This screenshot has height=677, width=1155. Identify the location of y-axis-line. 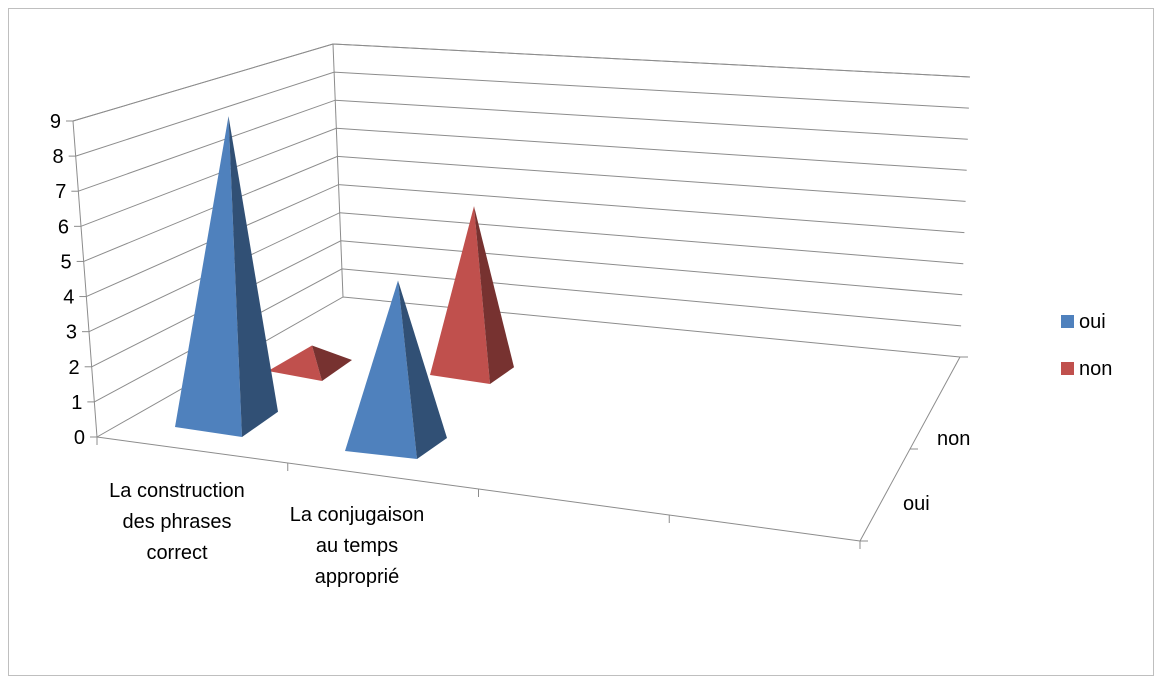
(85, 279).